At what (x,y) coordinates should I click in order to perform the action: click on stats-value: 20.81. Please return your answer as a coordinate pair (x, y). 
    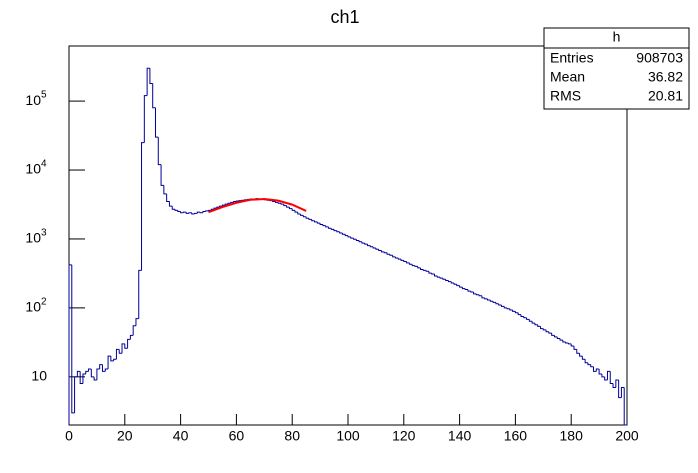
    Looking at the image, I should click on (665, 96).